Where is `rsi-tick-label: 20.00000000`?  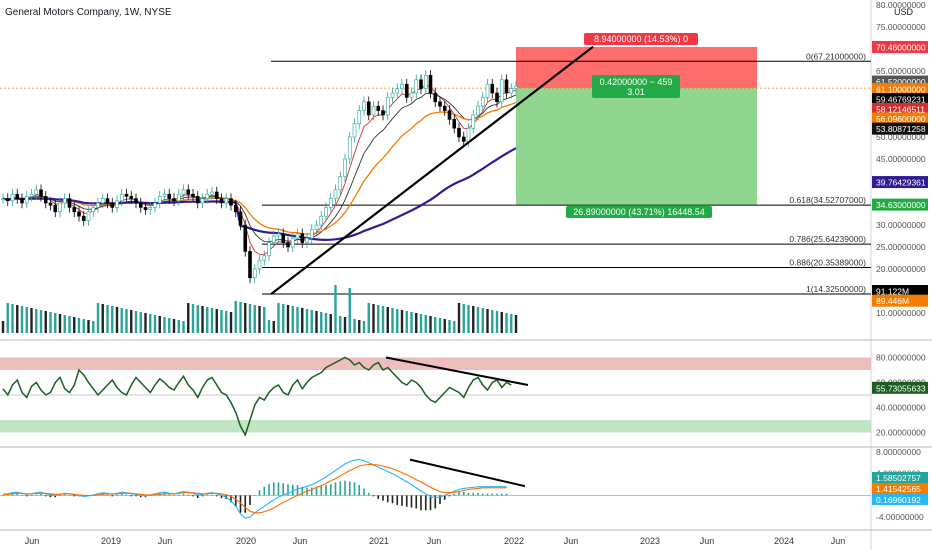
rsi-tick-label: 20.00000000 is located at coordinates (901, 433).